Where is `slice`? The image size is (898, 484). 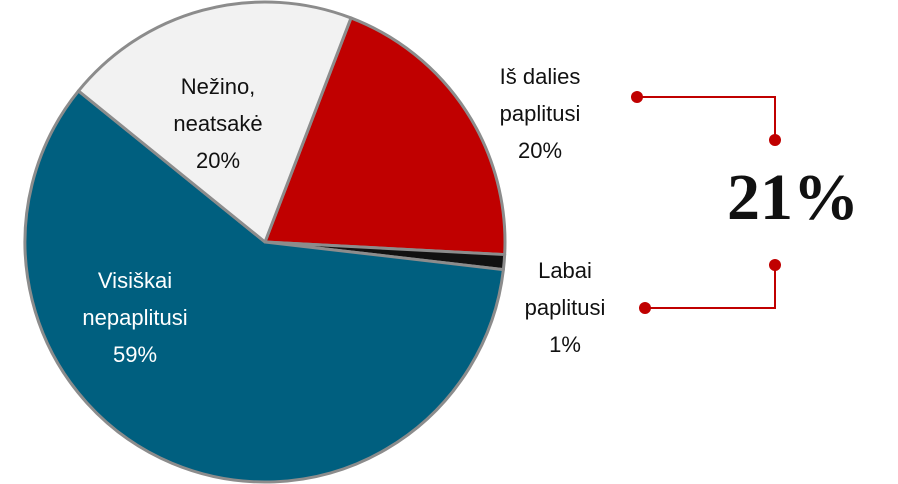 slice is located at coordinates (385, 136).